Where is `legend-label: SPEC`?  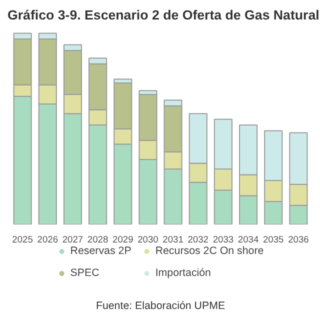
legend-label: SPEC is located at coordinates (85, 273).